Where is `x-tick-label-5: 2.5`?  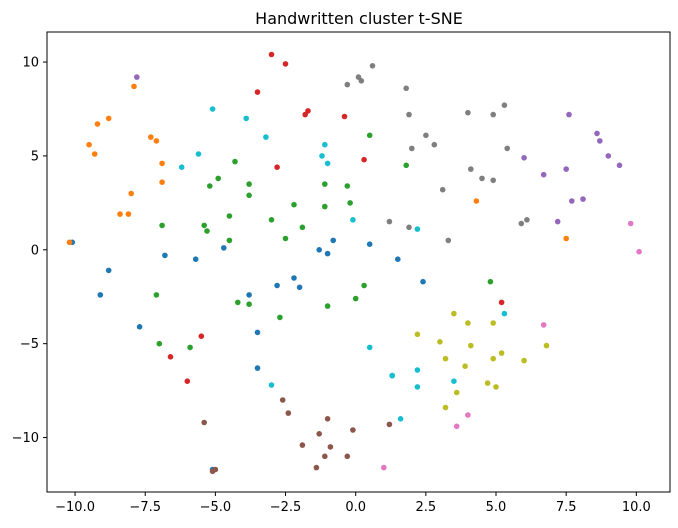 x-tick-label-5: 2.5 is located at coordinates (426, 507).